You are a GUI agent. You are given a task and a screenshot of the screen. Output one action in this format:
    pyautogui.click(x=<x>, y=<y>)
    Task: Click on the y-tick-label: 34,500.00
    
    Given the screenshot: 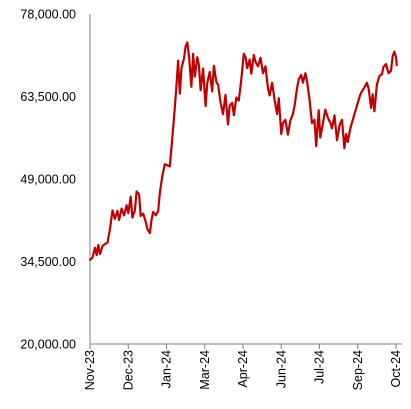 What is the action you would take?
    pyautogui.click(x=48, y=262)
    